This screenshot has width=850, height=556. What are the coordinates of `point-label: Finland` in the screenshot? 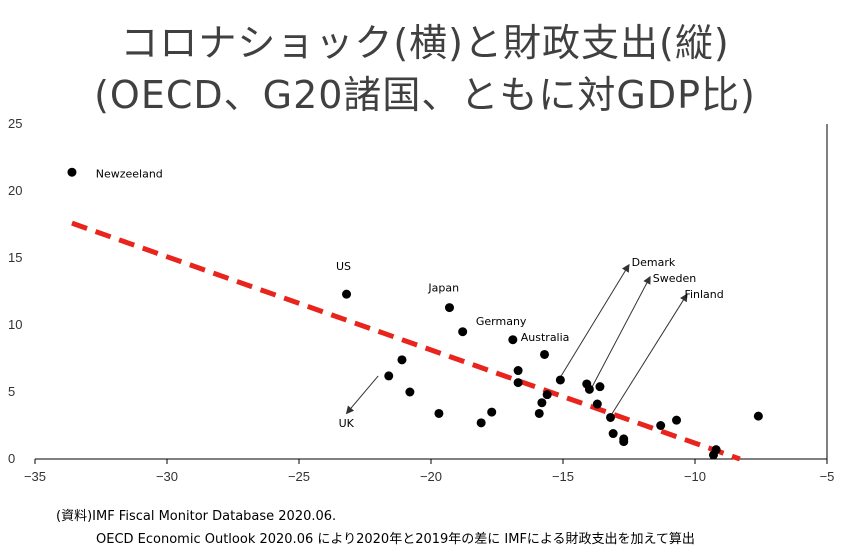 It's located at (703, 294).